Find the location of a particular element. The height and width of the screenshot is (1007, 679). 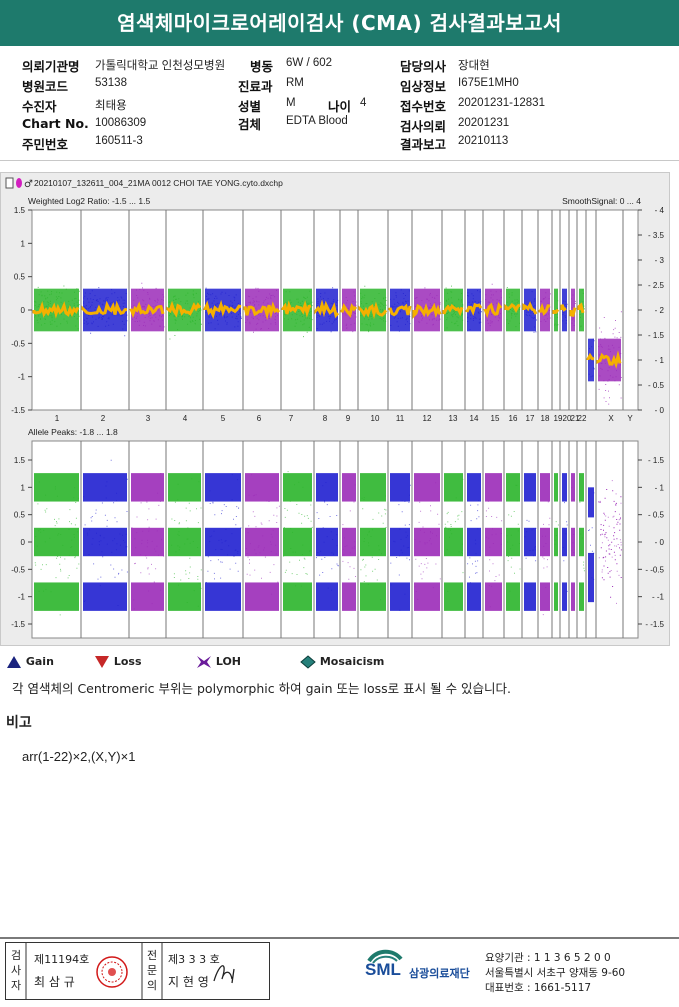

chr-label: 20 is located at coordinates (567, 418).